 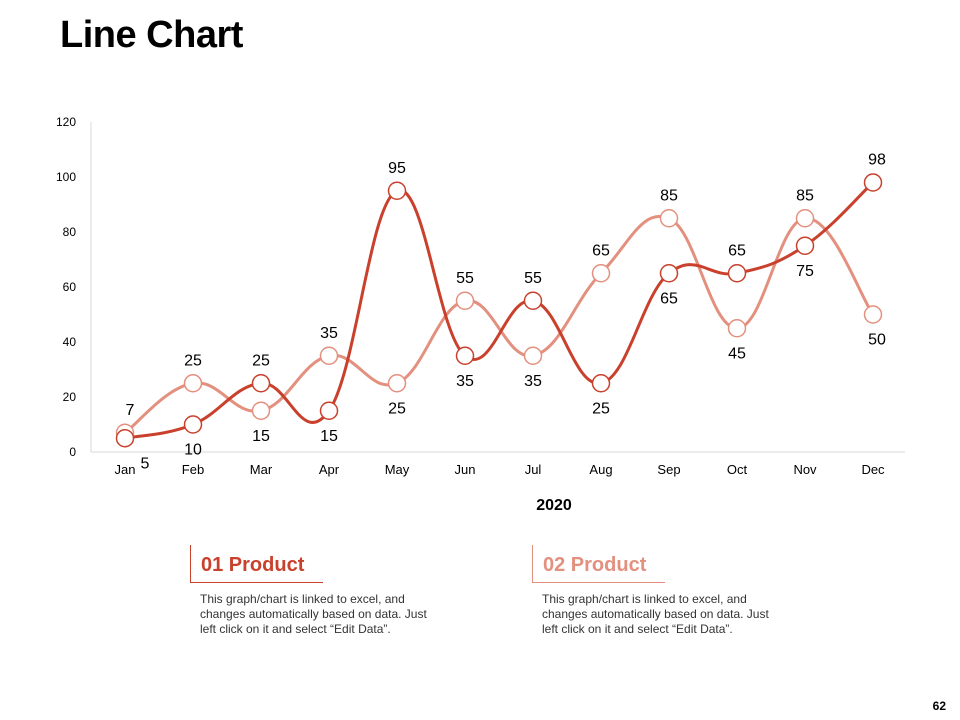 I want to click on y-tick-label: 100, so click(x=66, y=177).